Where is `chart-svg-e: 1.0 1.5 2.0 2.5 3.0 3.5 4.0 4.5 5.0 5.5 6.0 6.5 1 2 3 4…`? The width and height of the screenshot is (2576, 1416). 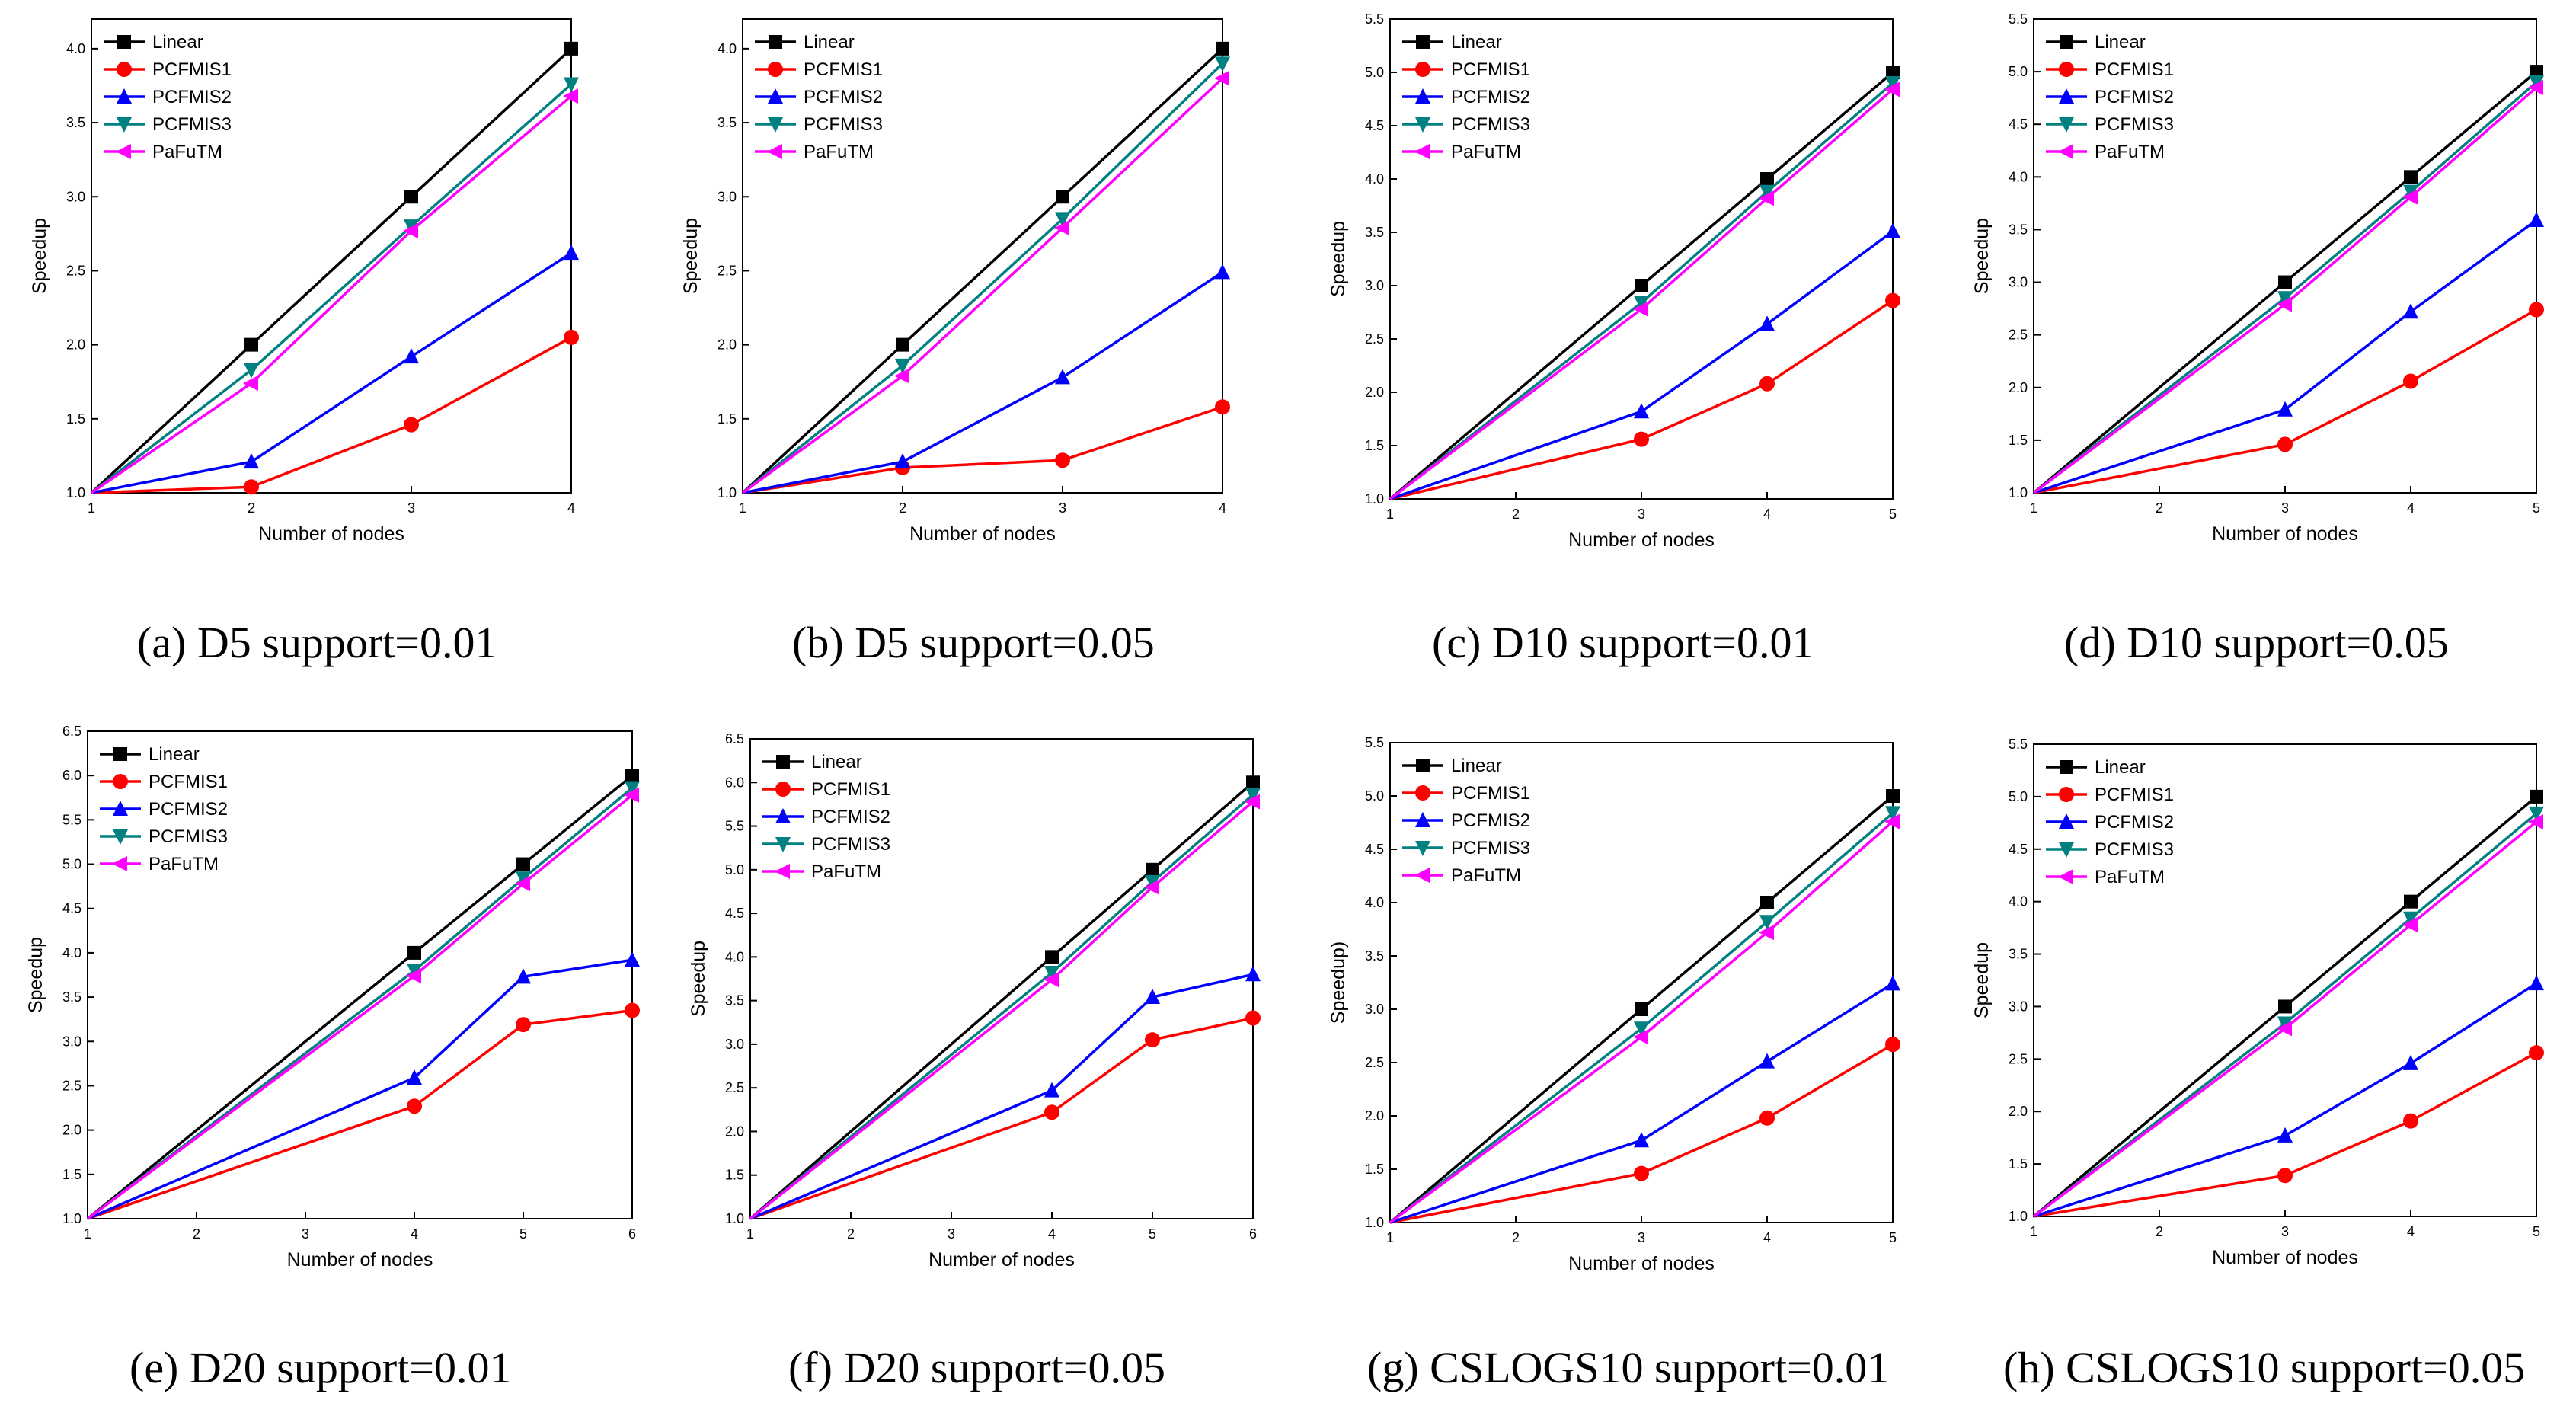
chart-svg-e: 1.0 1.5 2.0 2.5 3.0 3.5 4.0 4.5 5.0 5.5 6.0 6.5 1 2 3 4… is located at coordinates (332, 998).